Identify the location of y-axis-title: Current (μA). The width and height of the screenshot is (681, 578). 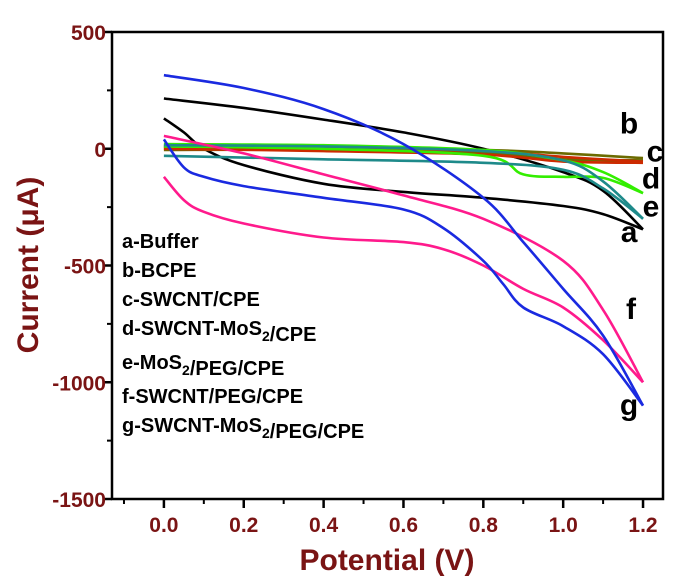
(28, 265).